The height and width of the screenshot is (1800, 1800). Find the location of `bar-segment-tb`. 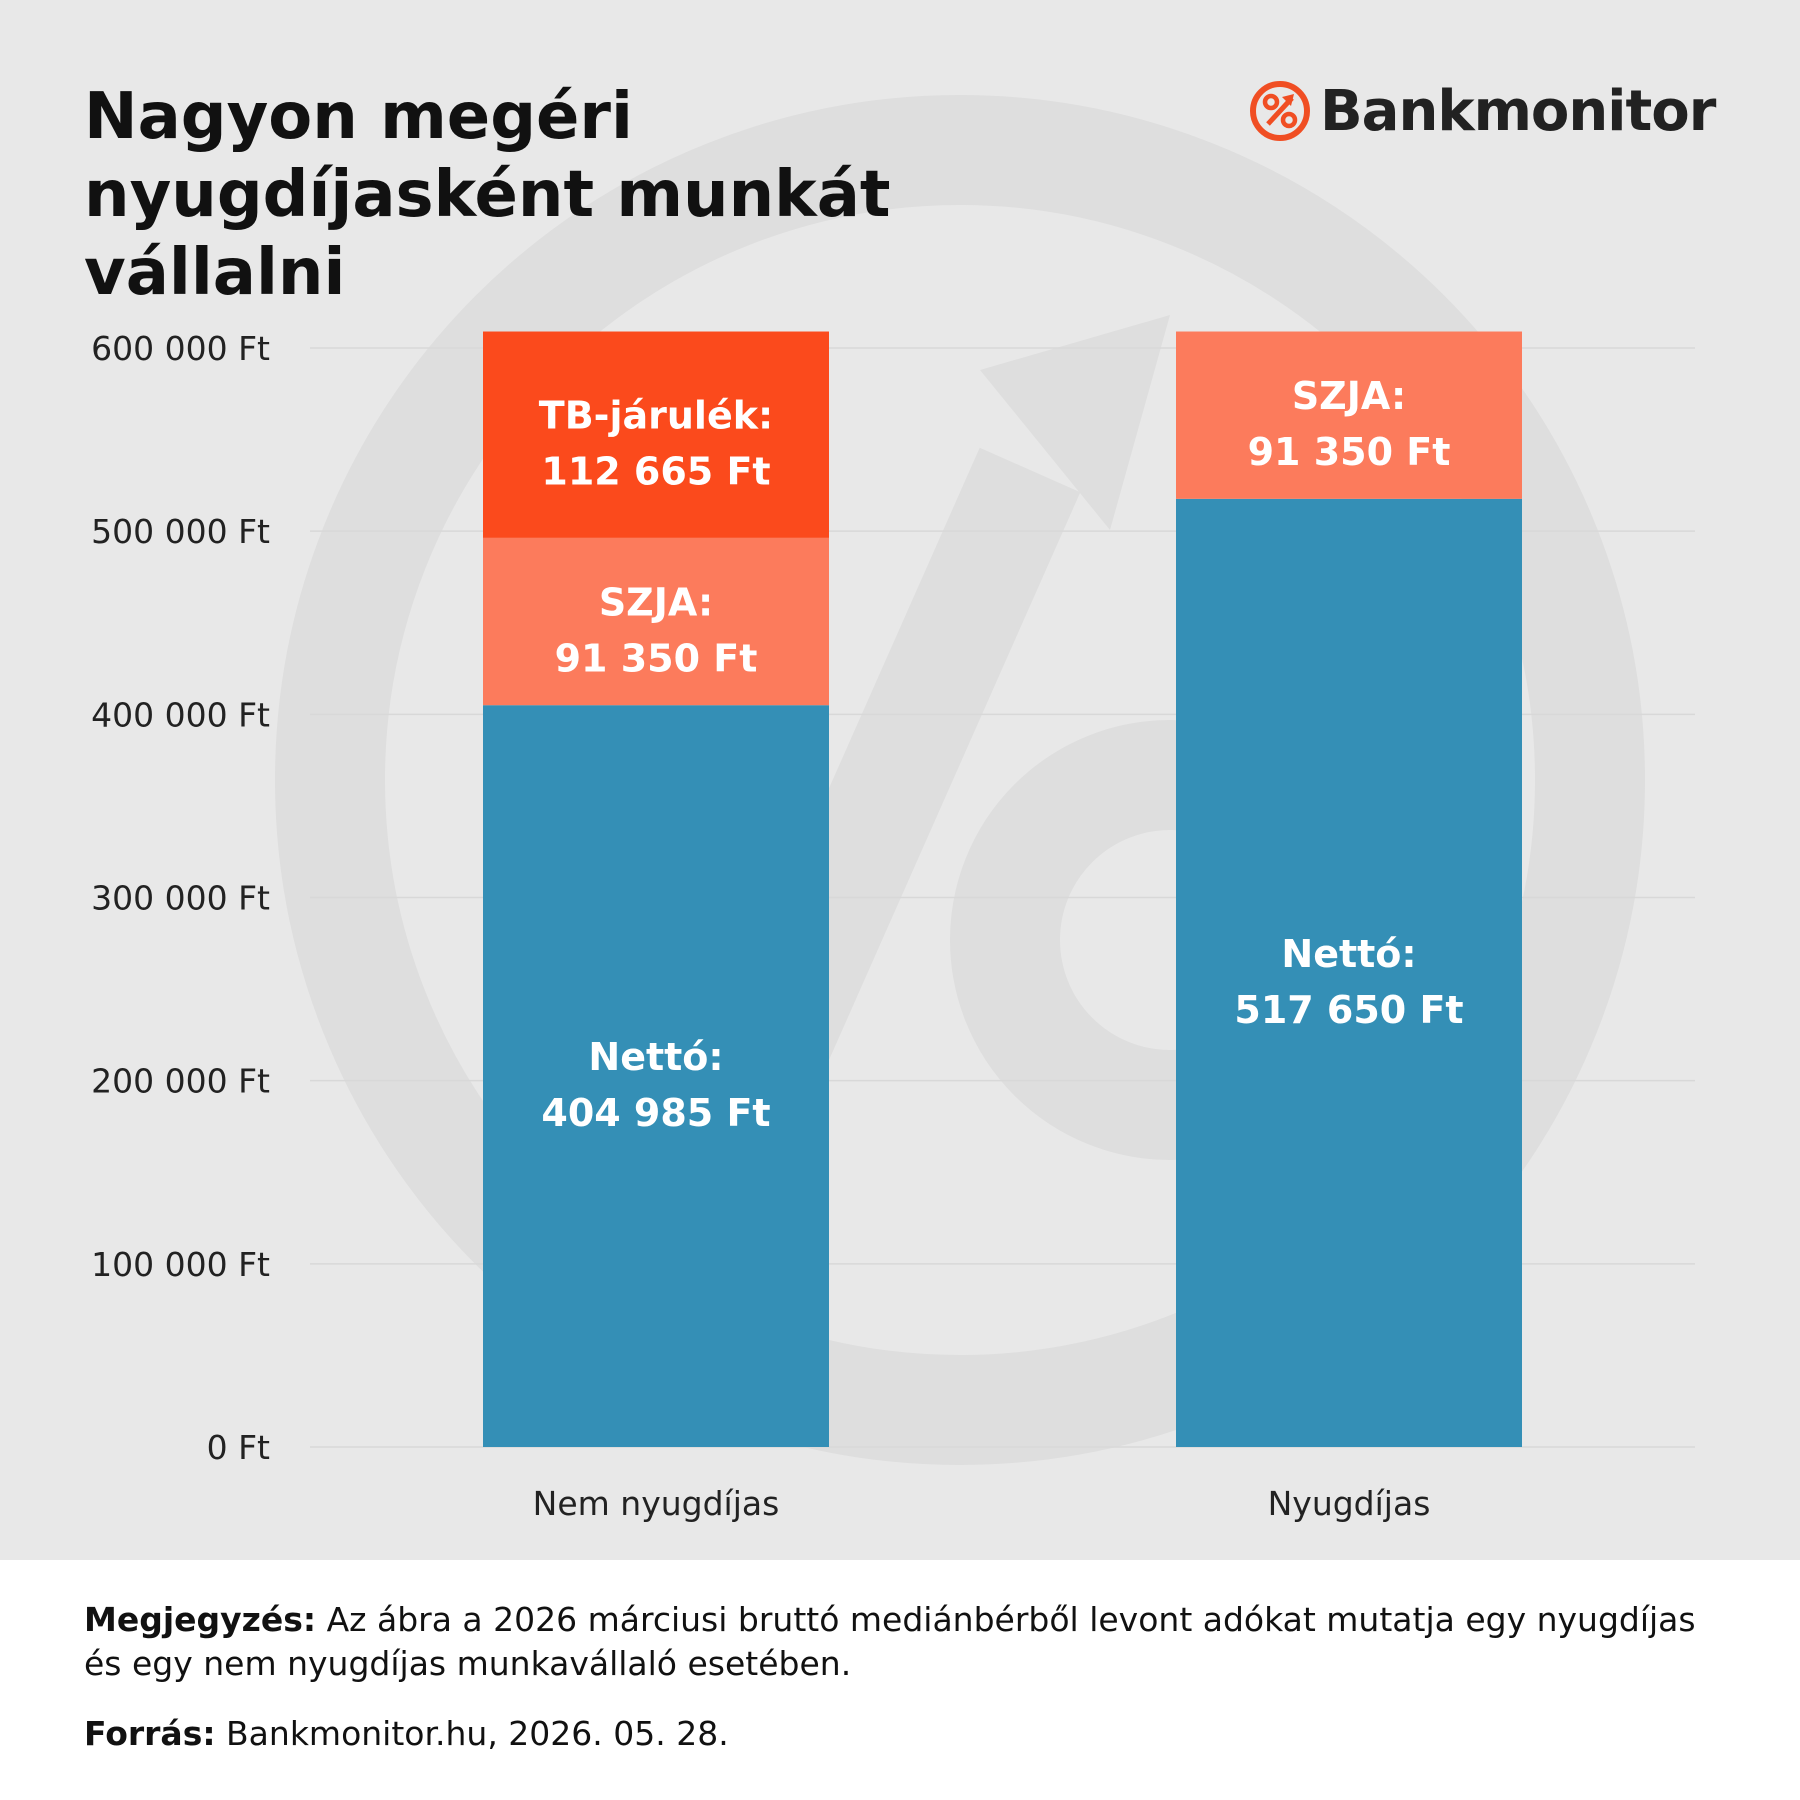

bar-segment-tb is located at coordinates (656, 434).